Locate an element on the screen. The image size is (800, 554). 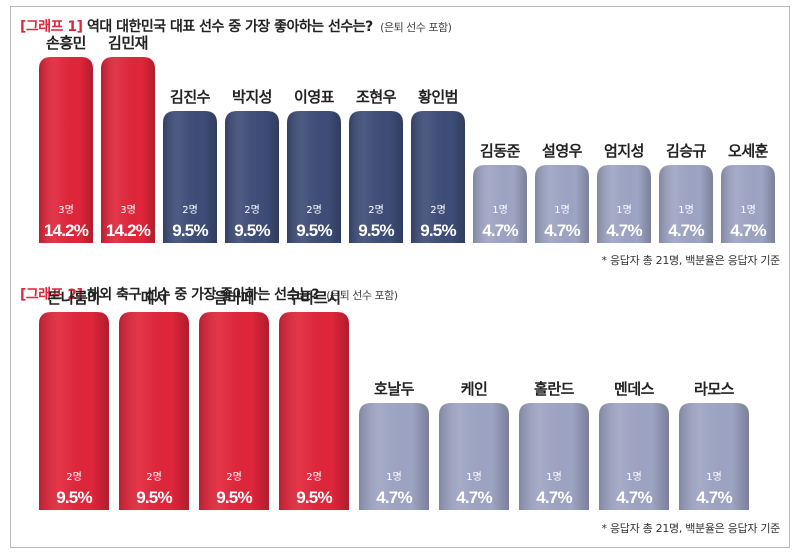
chart-1-footnote: * 응답자 총 21명, 백분율은 응답자 기준 is located at coordinates (691, 260).